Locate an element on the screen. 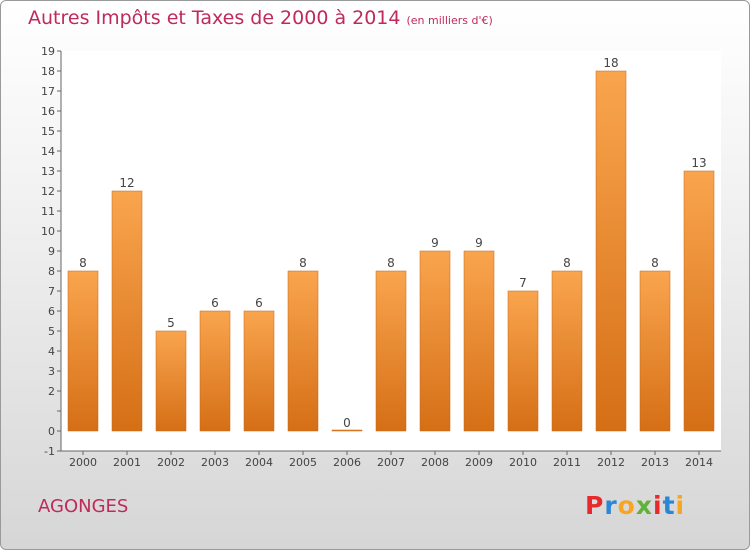 Image resolution: width=750 pixels, height=550 pixels. data-label-2008: 9 is located at coordinates (435, 243).